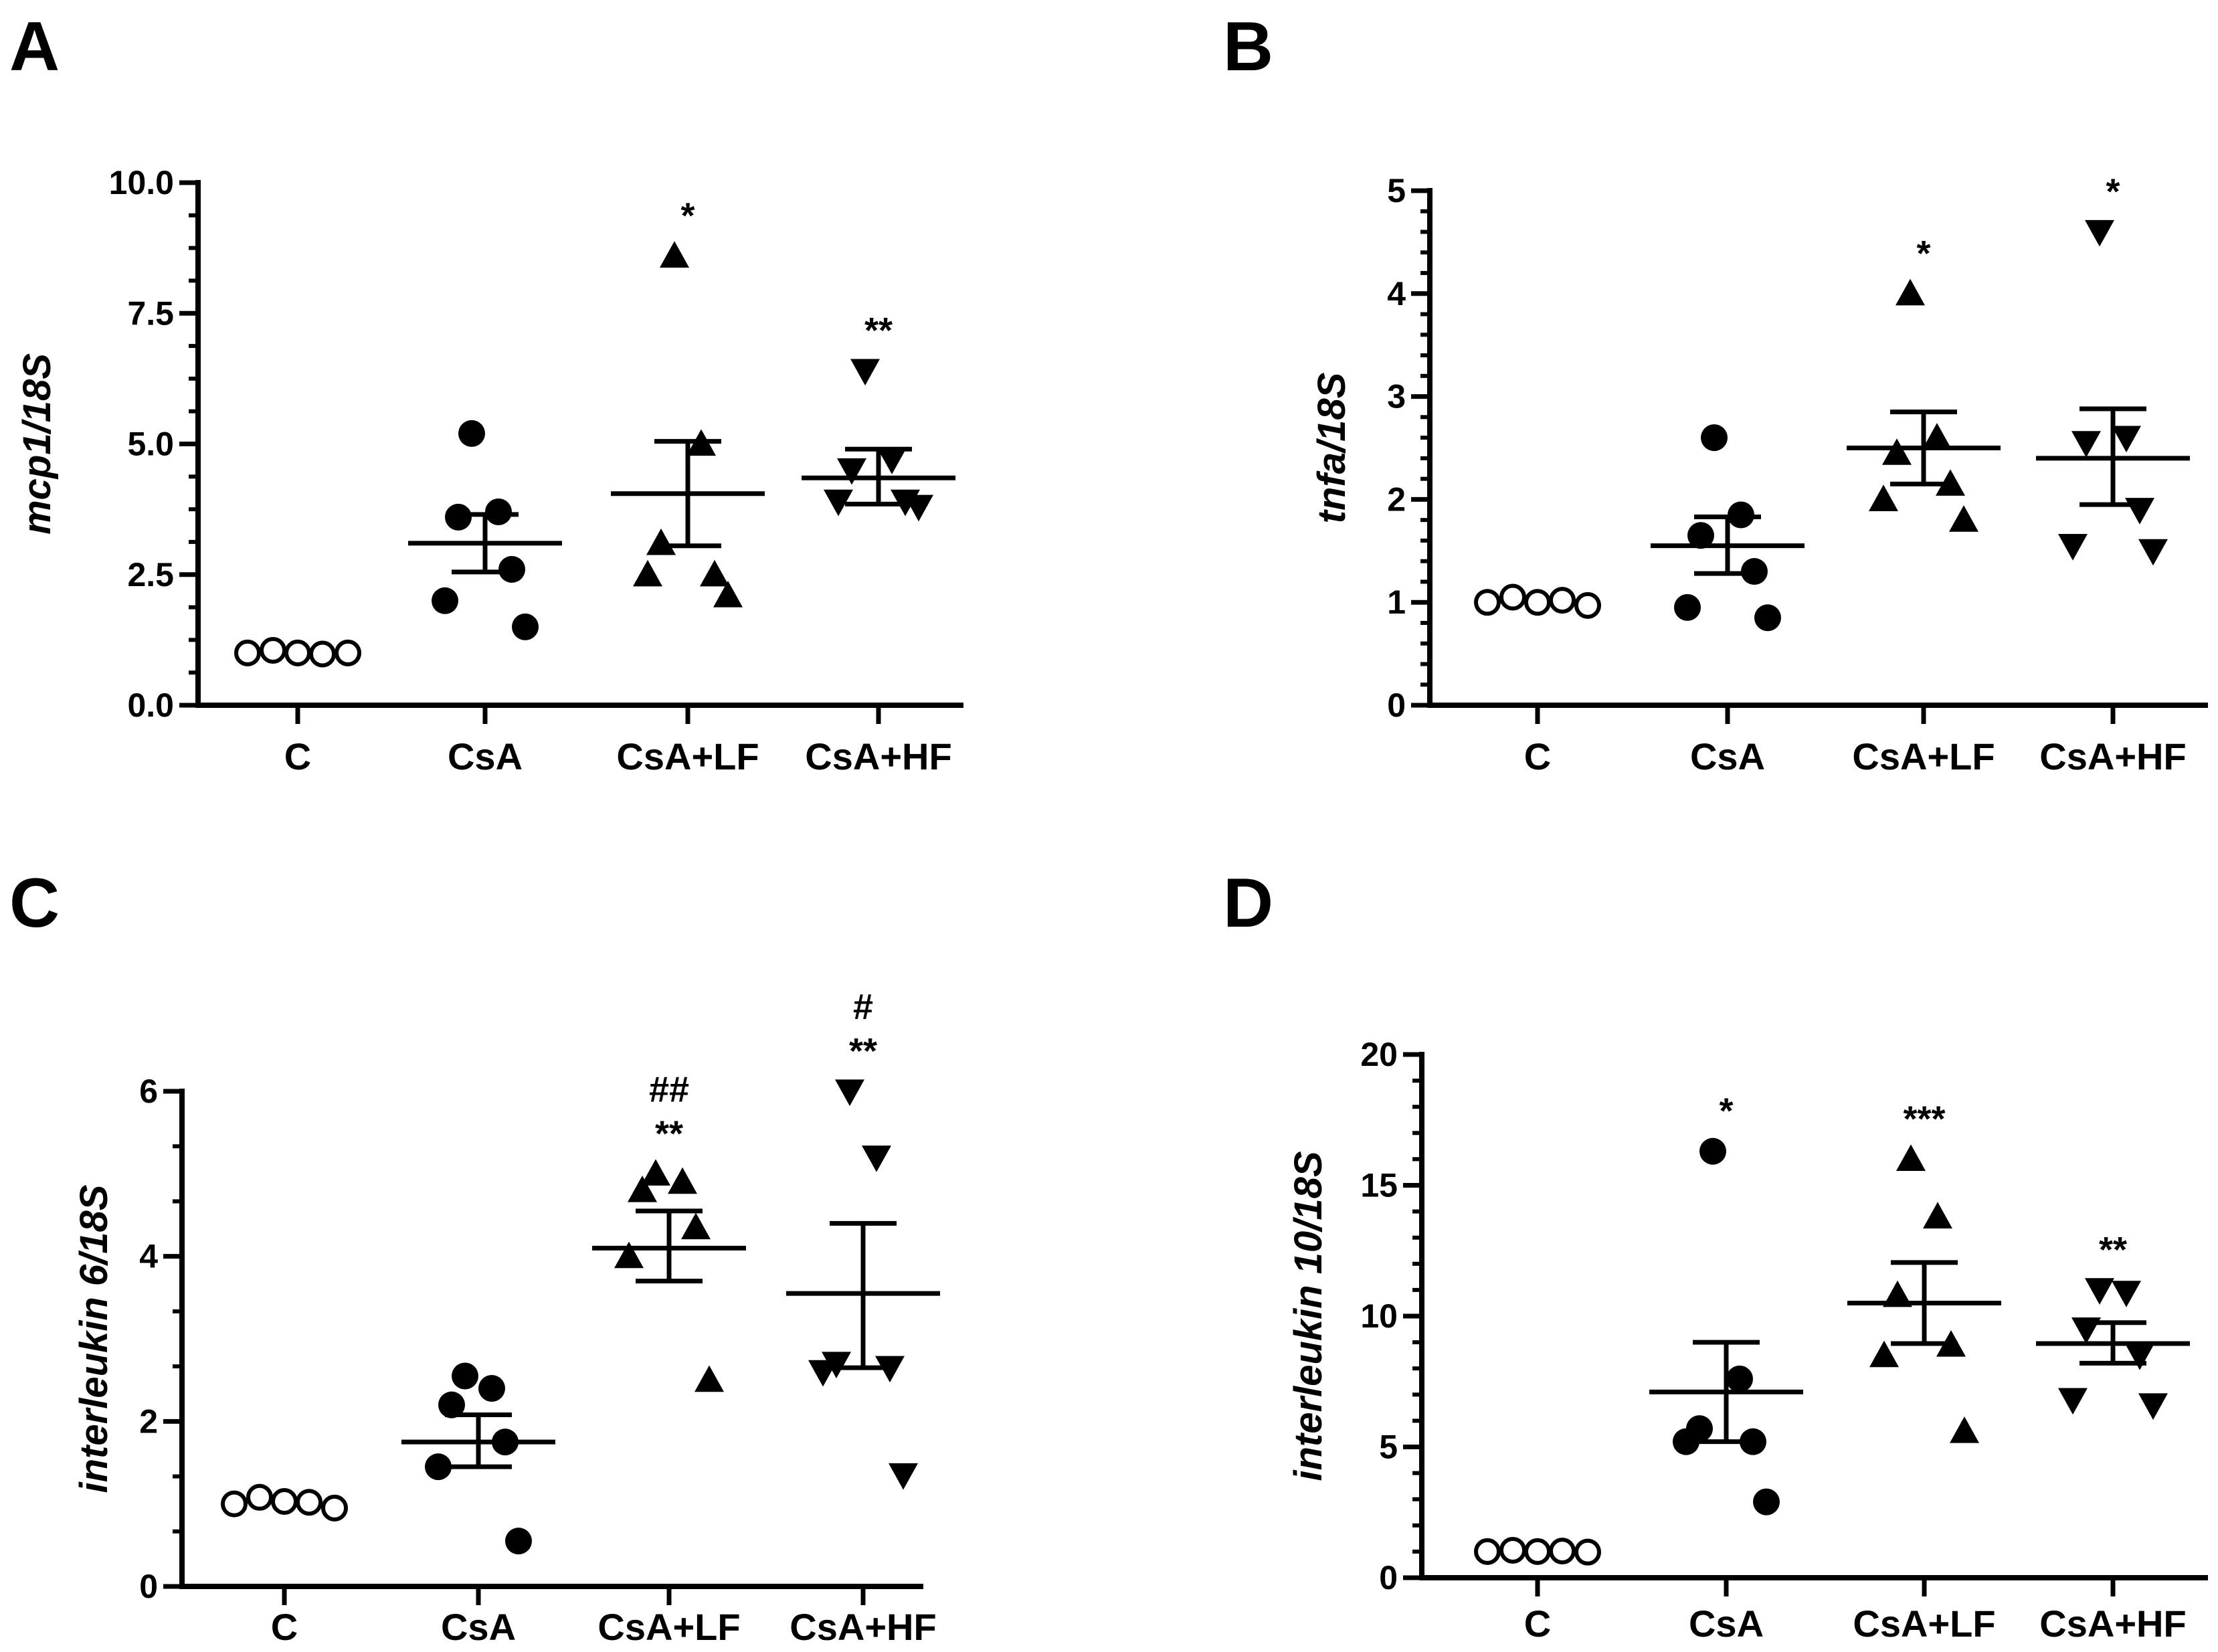 The width and height of the screenshot is (2218, 1652). Describe the element at coordinates (1396, 705) in the screenshot. I see `y-tick-label: 0` at that location.